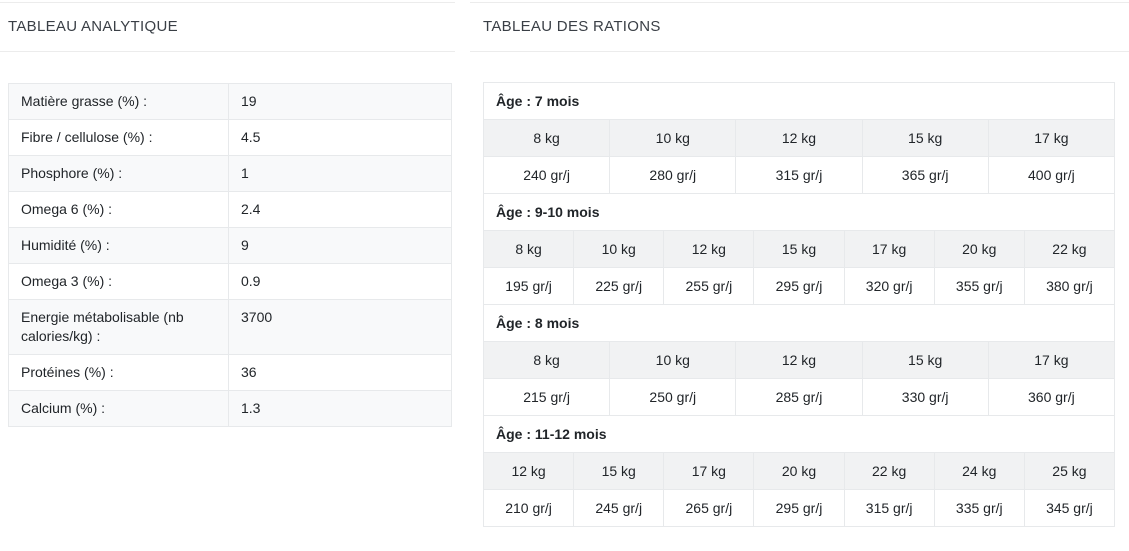 This screenshot has height=551, width=1129. What do you see at coordinates (230, 372) in the screenshot?
I see `analytical-row: Protéines (%) :36` at bounding box center [230, 372].